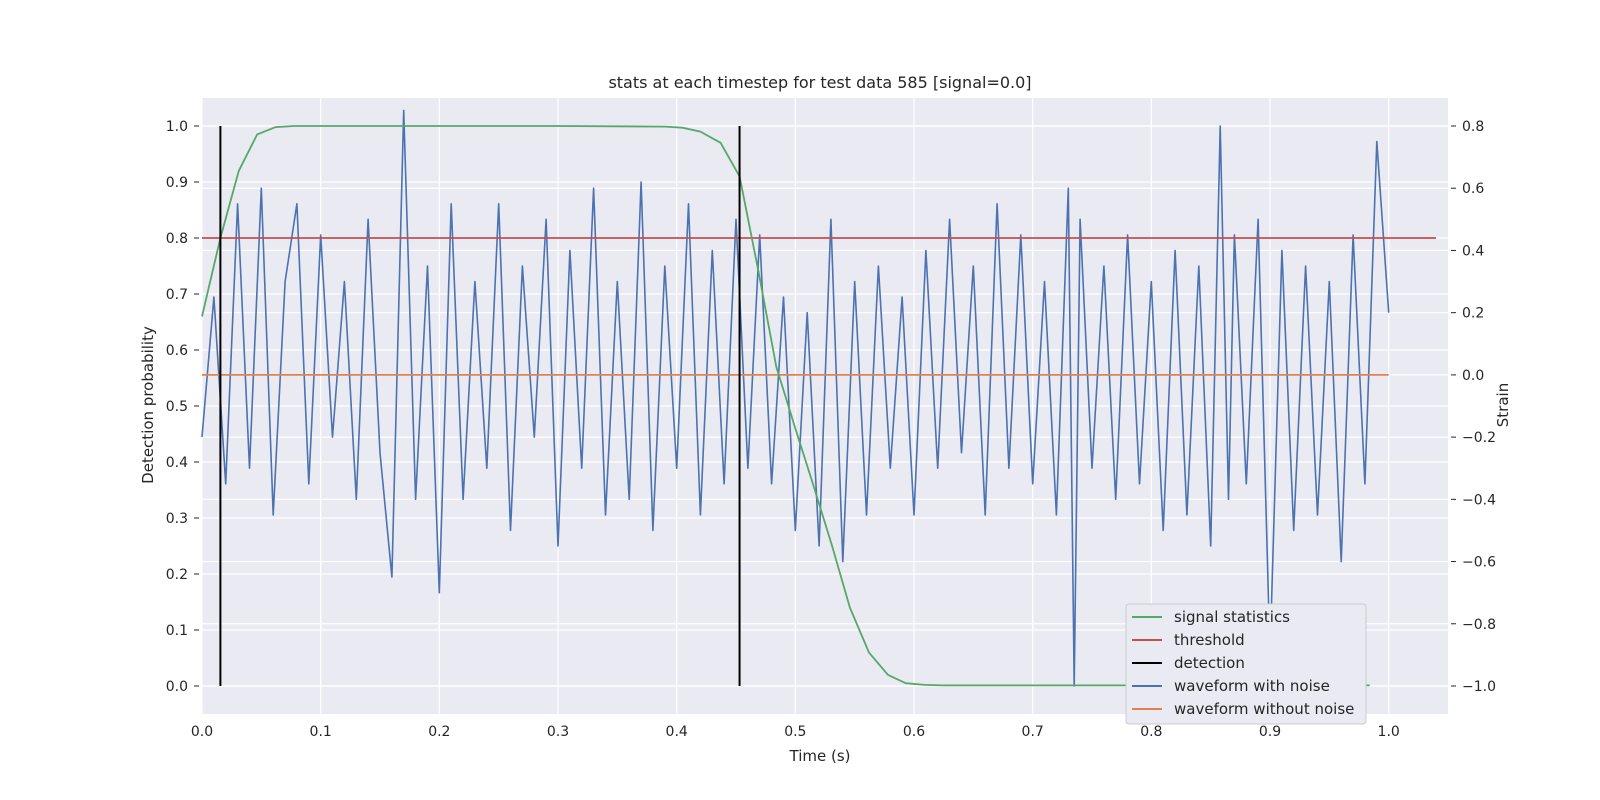 This screenshot has width=1600, height=800. Describe the element at coordinates (439, 732) in the screenshot. I see `x-tick-label: 0.2` at that location.